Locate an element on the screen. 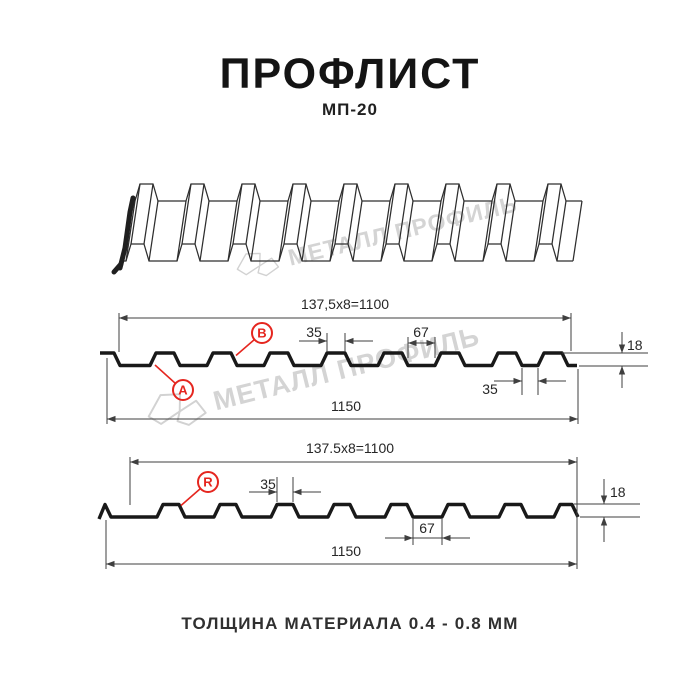 The image size is (700, 700). dim-label-working-width: 137.5x8=1100 is located at coordinates (350, 448).